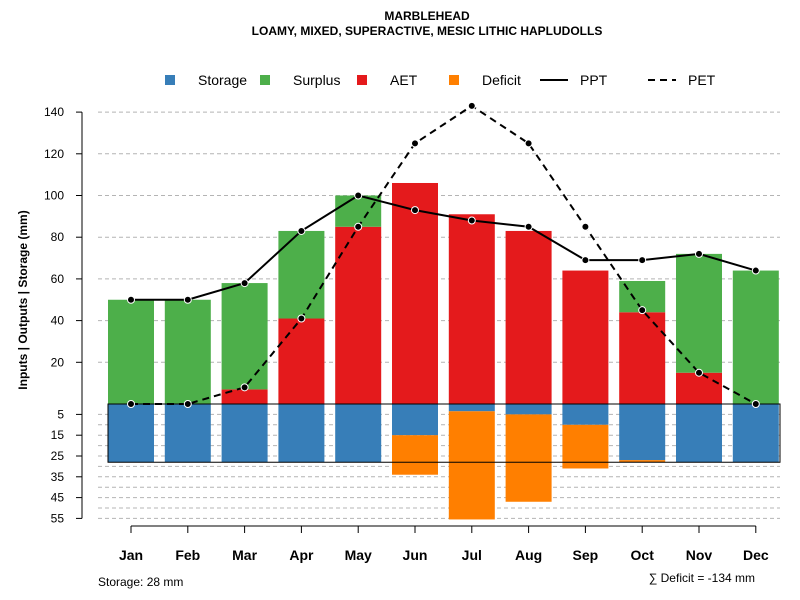 This screenshot has height=600, width=800. What do you see at coordinates (23, 299) in the screenshot?
I see `y-axis-label: Inputs | Outputs | Storage (mm)` at bounding box center [23, 299].